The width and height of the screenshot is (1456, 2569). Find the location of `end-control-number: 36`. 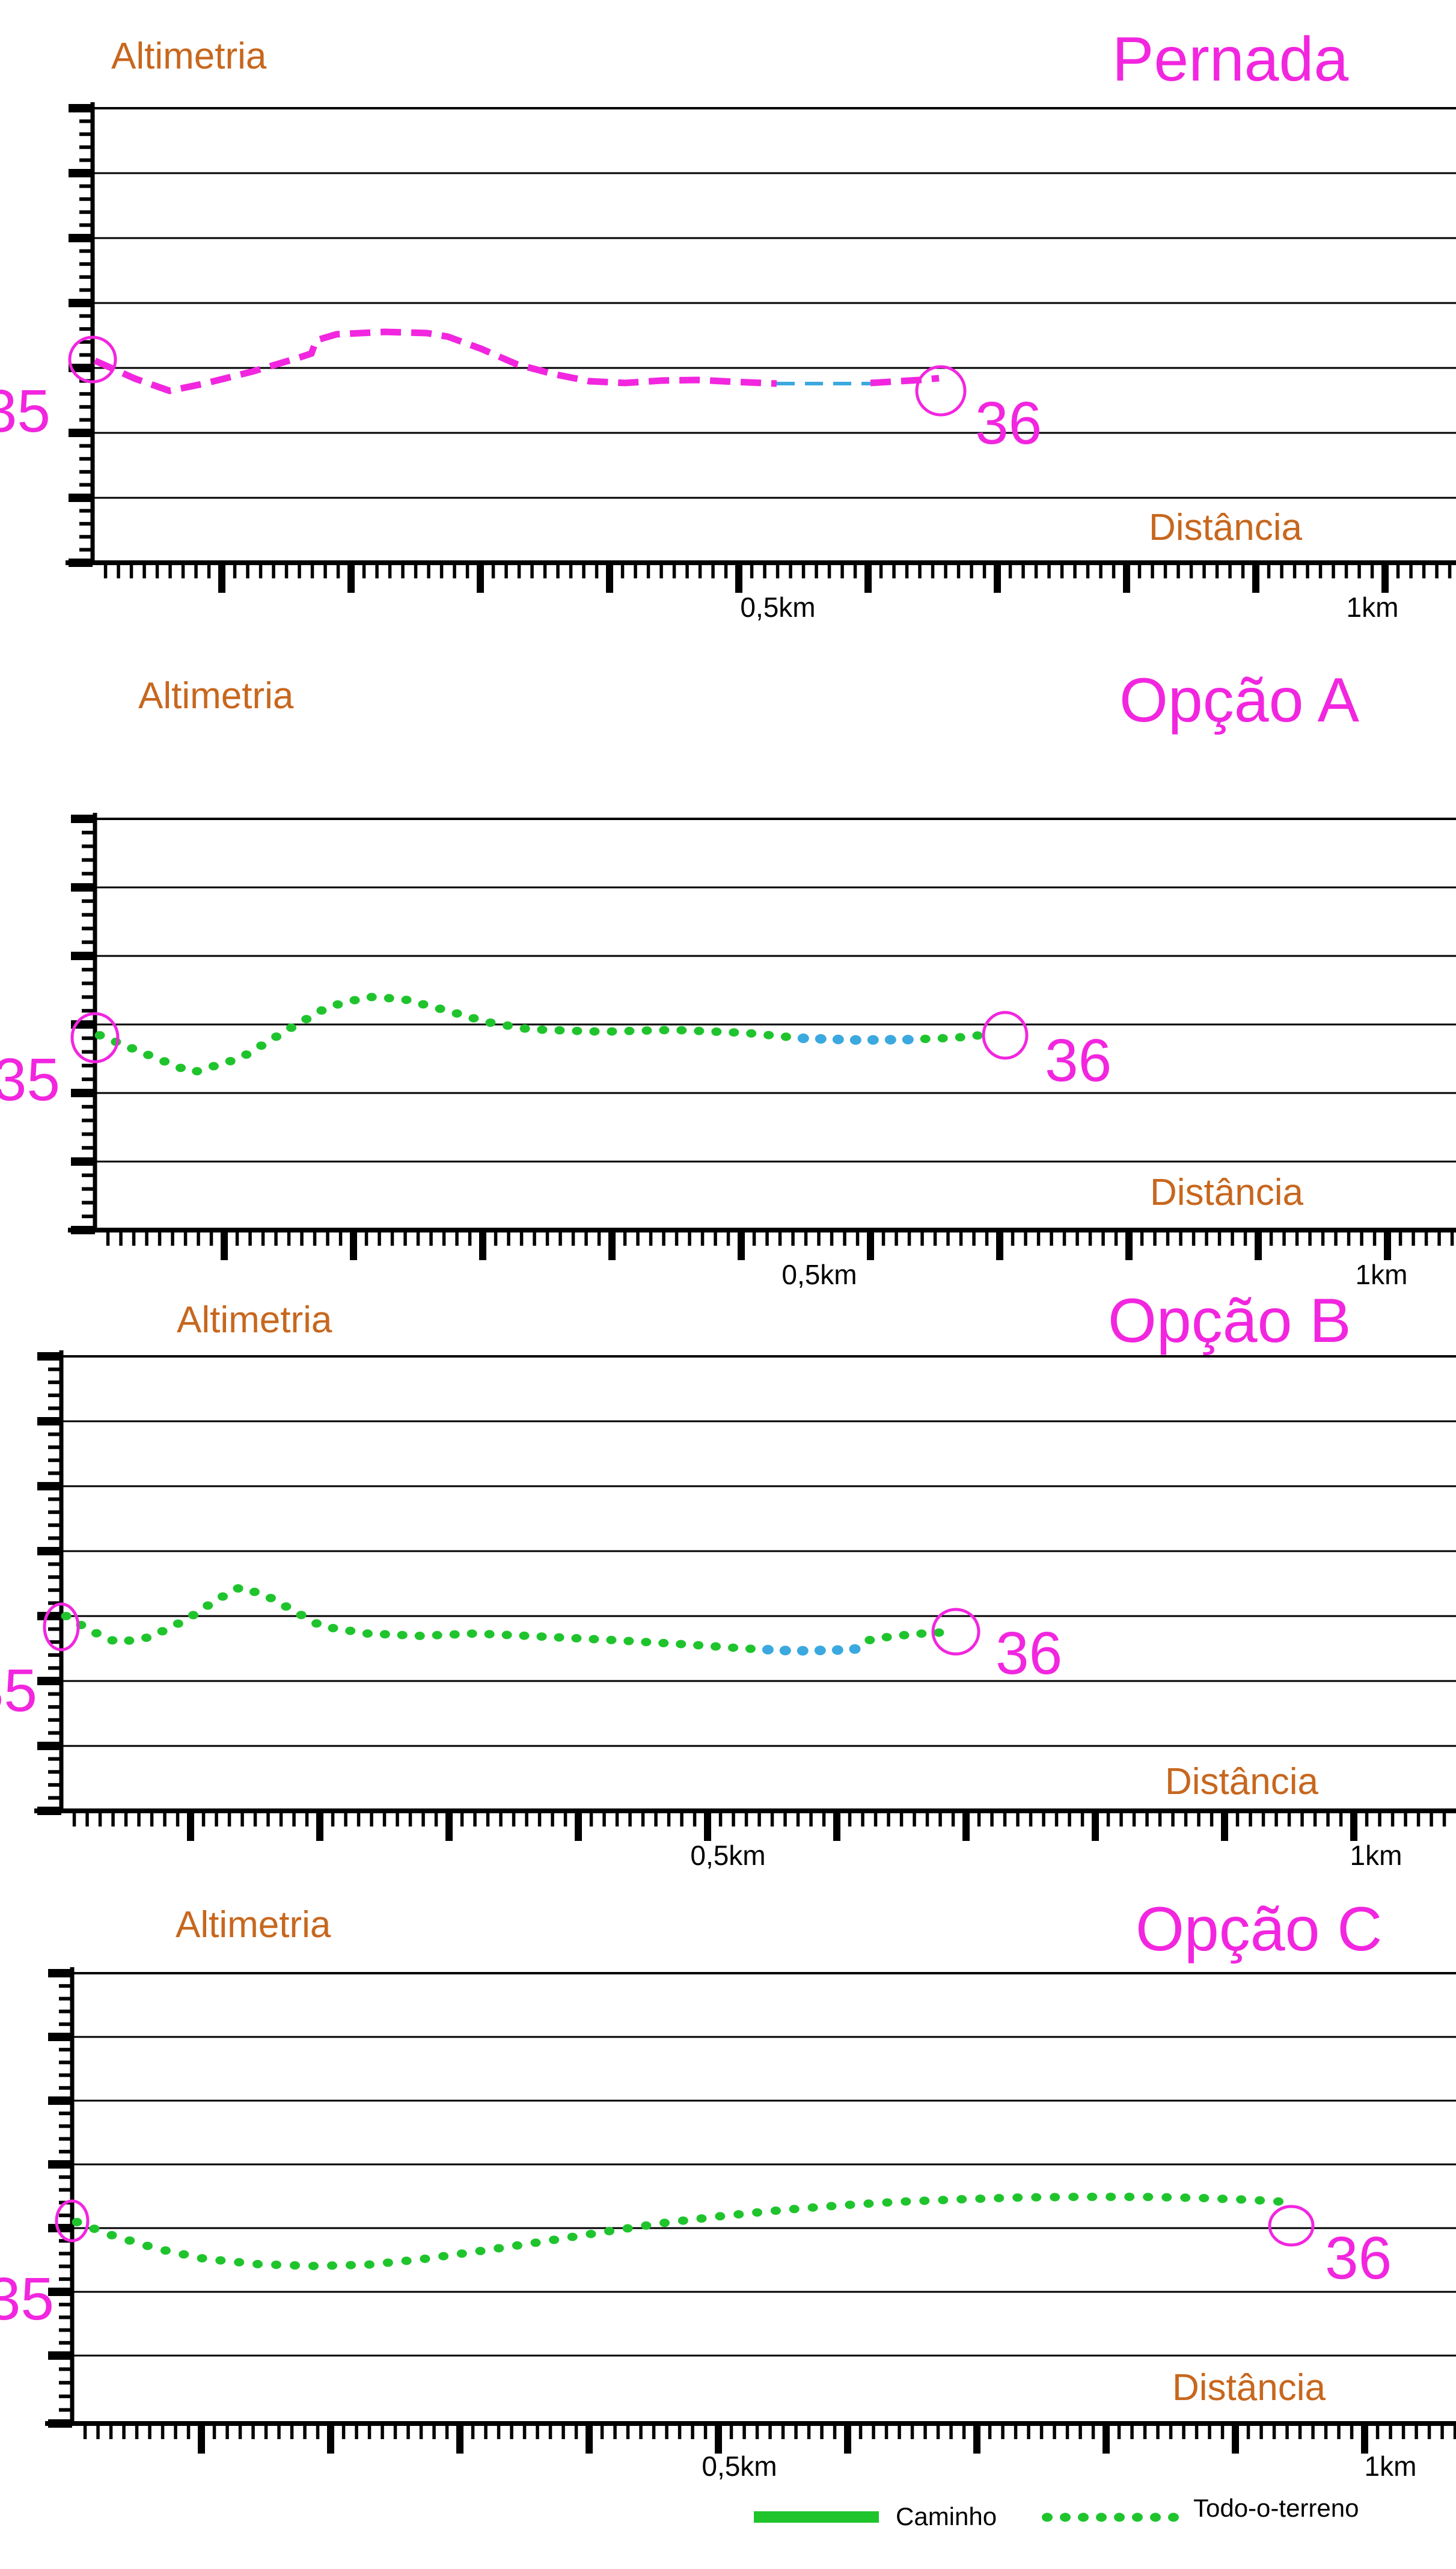

end-control-number: 36 is located at coordinates (1078, 1060).